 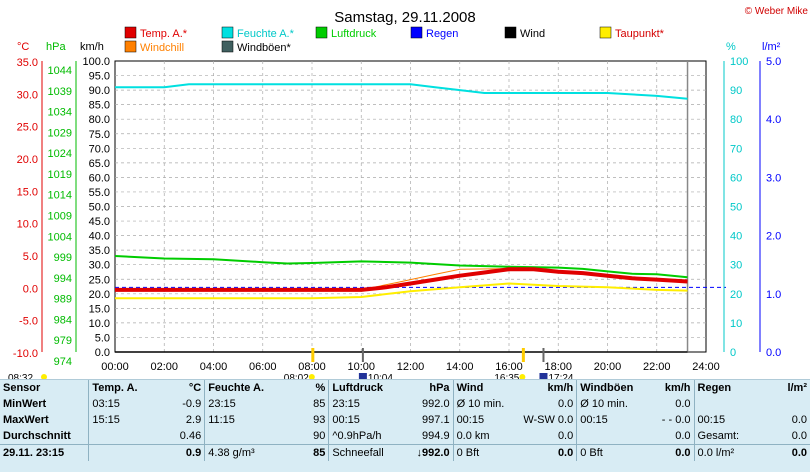 I want to click on temp-tick: 35.0, so click(x=27, y=63).